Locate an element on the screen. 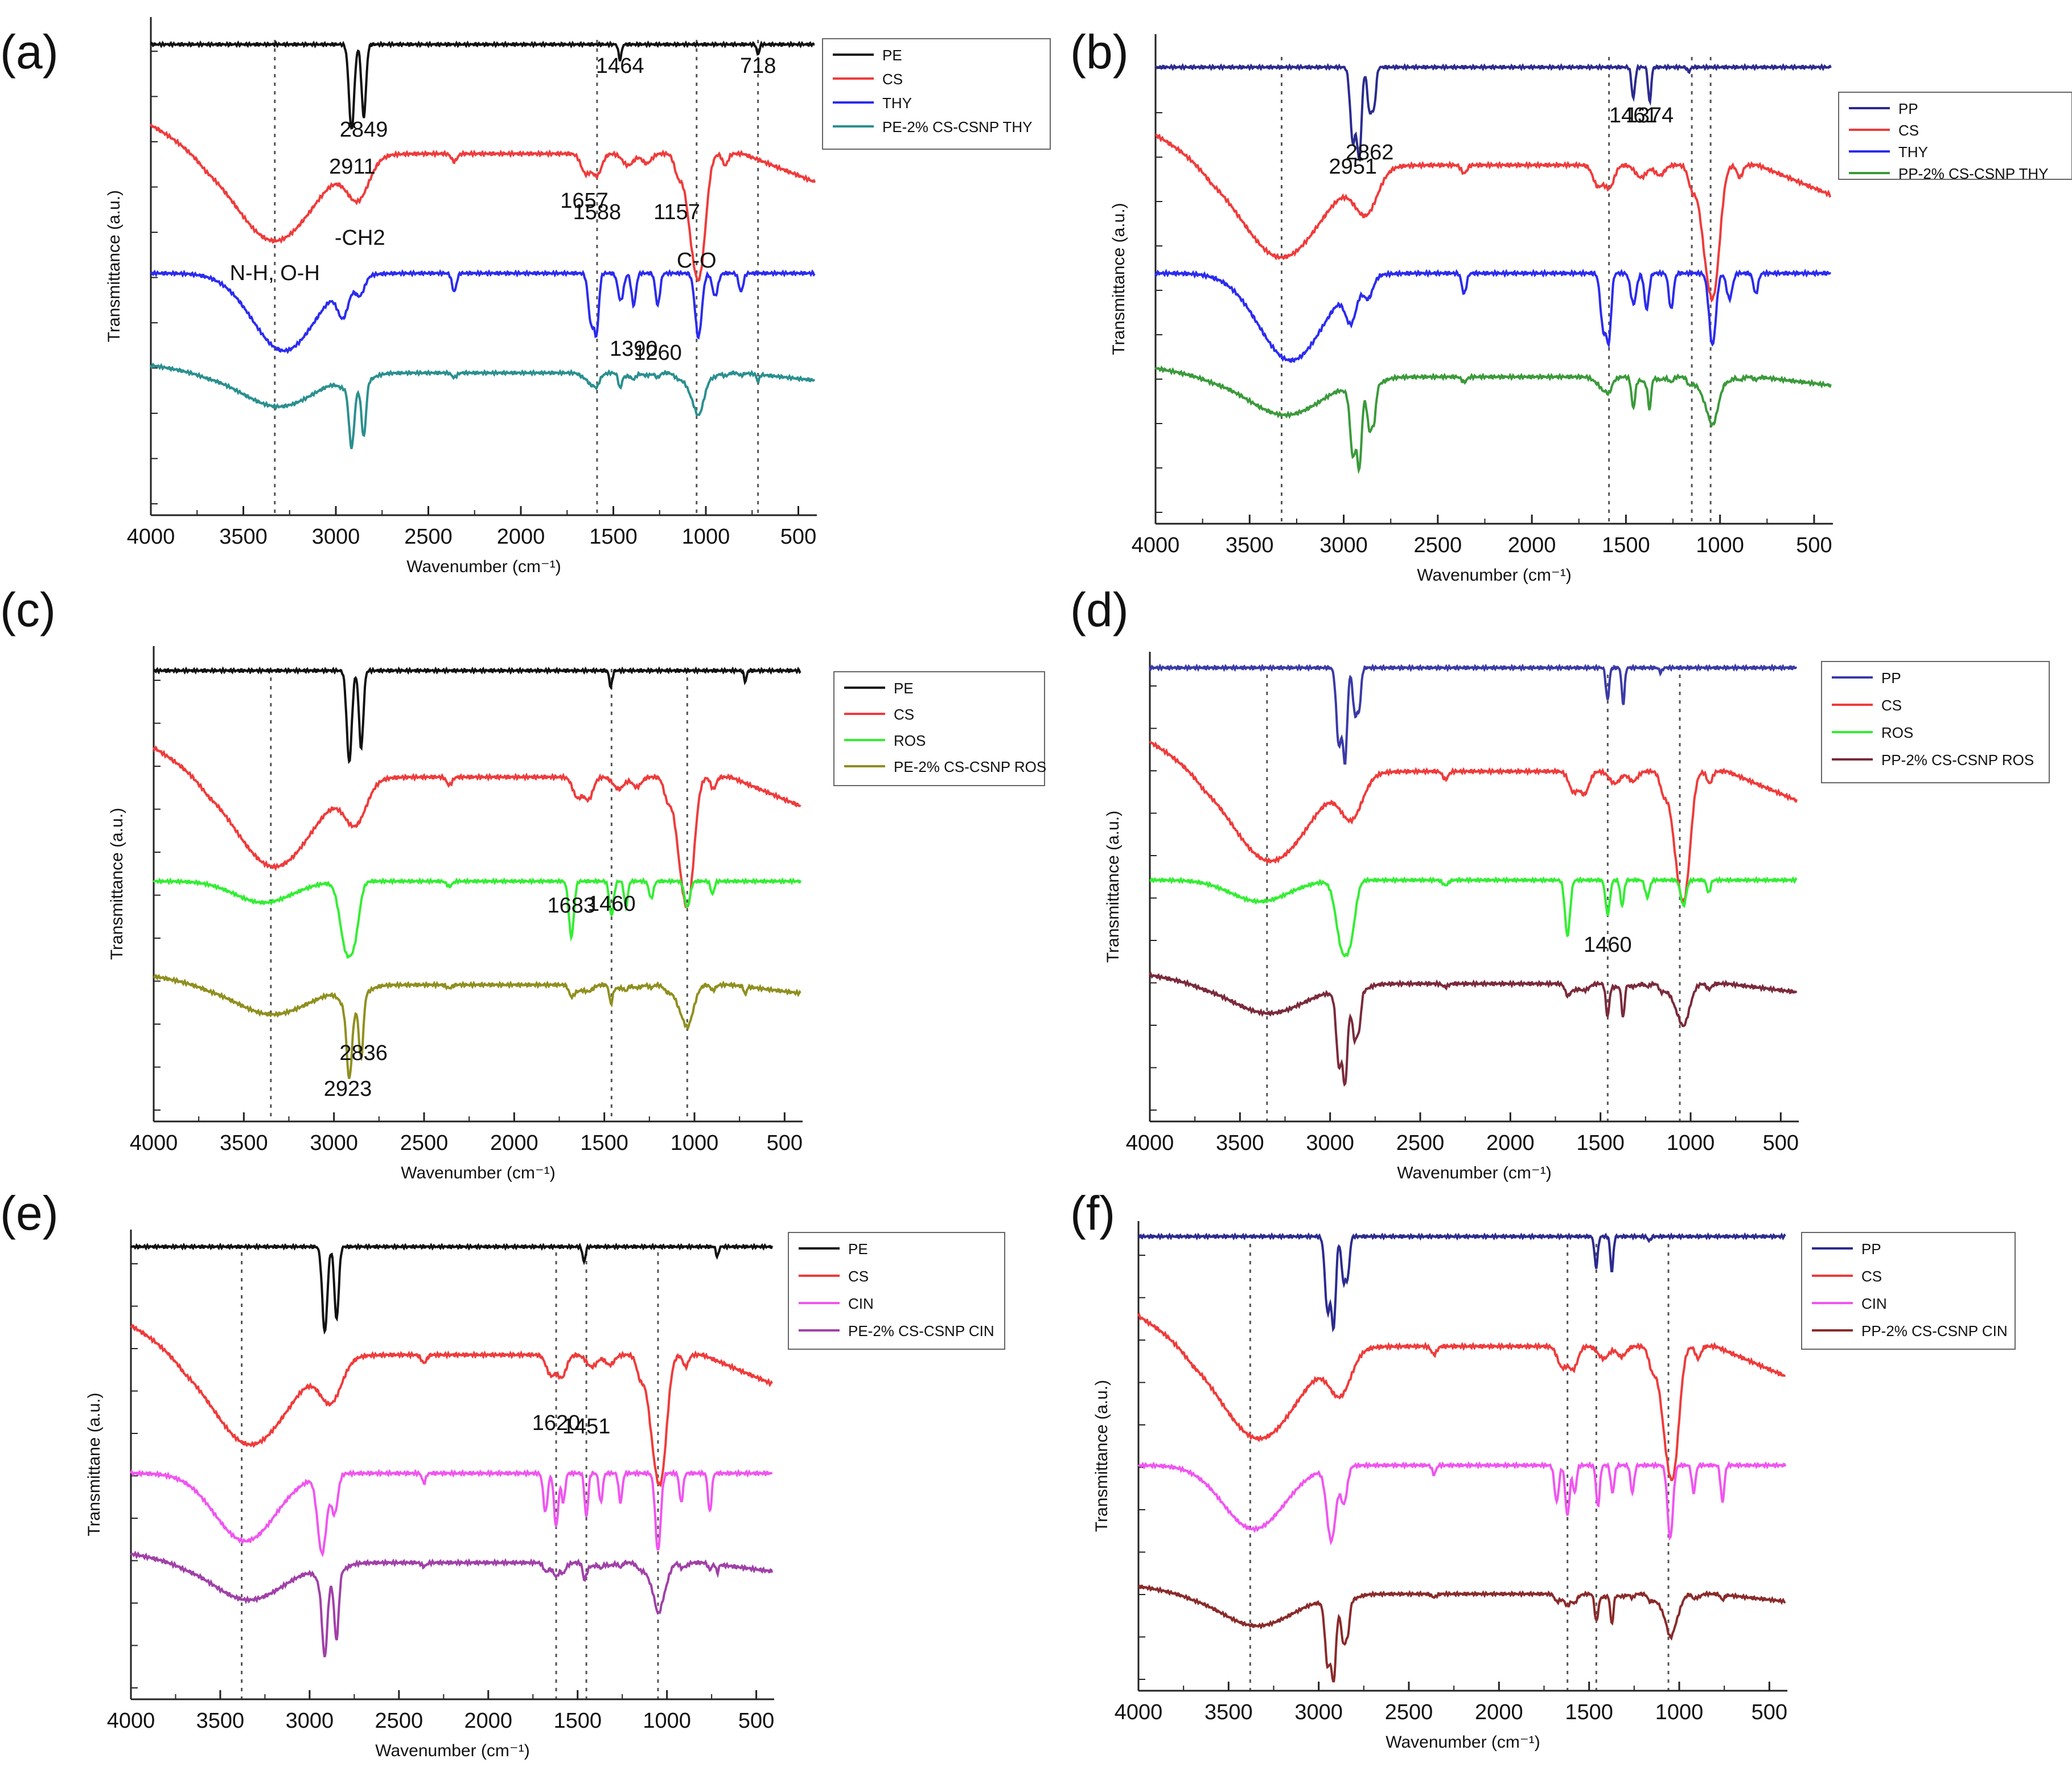 The height and width of the screenshot is (1771, 2072). panel-label: (b) is located at coordinates (1099, 52).